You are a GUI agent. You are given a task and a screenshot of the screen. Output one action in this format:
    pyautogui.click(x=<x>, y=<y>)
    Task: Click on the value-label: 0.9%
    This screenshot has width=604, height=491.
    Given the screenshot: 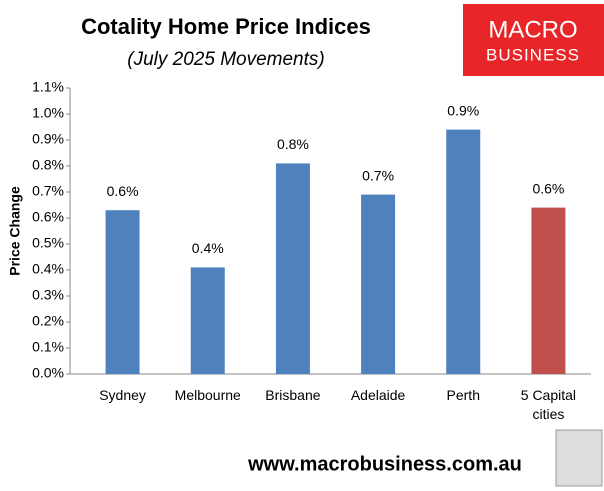 What is the action you would take?
    pyautogui.click(x=463, y=110)
    